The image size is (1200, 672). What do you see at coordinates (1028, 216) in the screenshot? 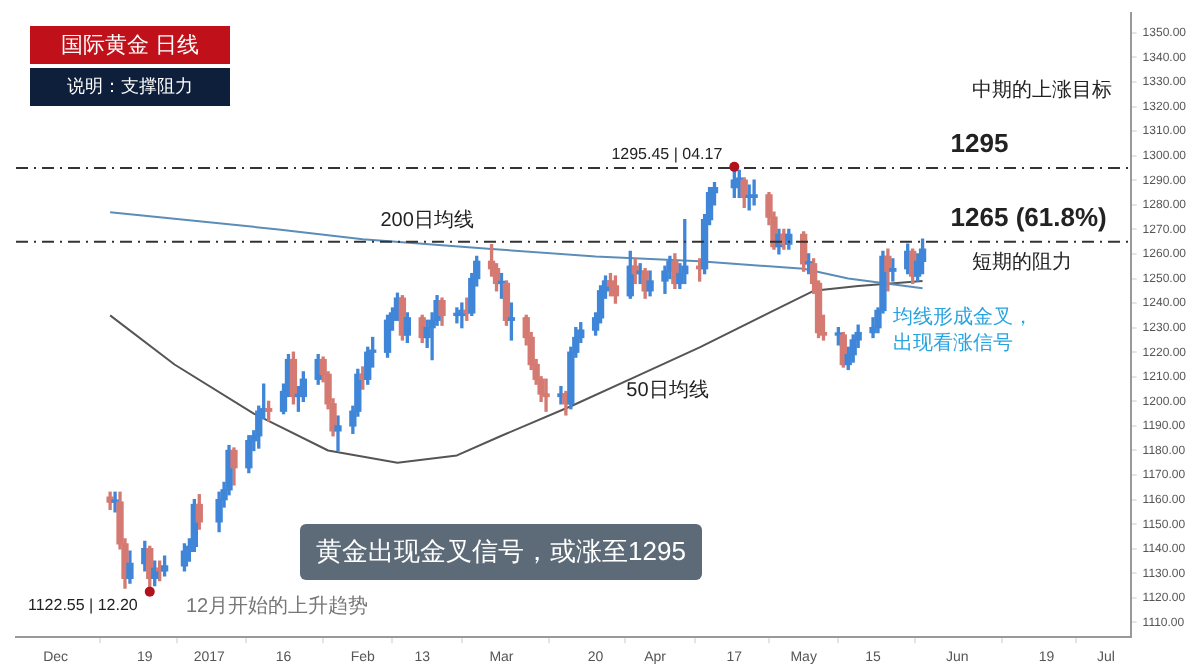
I see `ref-line-label: 1265 (61.8%)` at bounding box center [1028, 216].